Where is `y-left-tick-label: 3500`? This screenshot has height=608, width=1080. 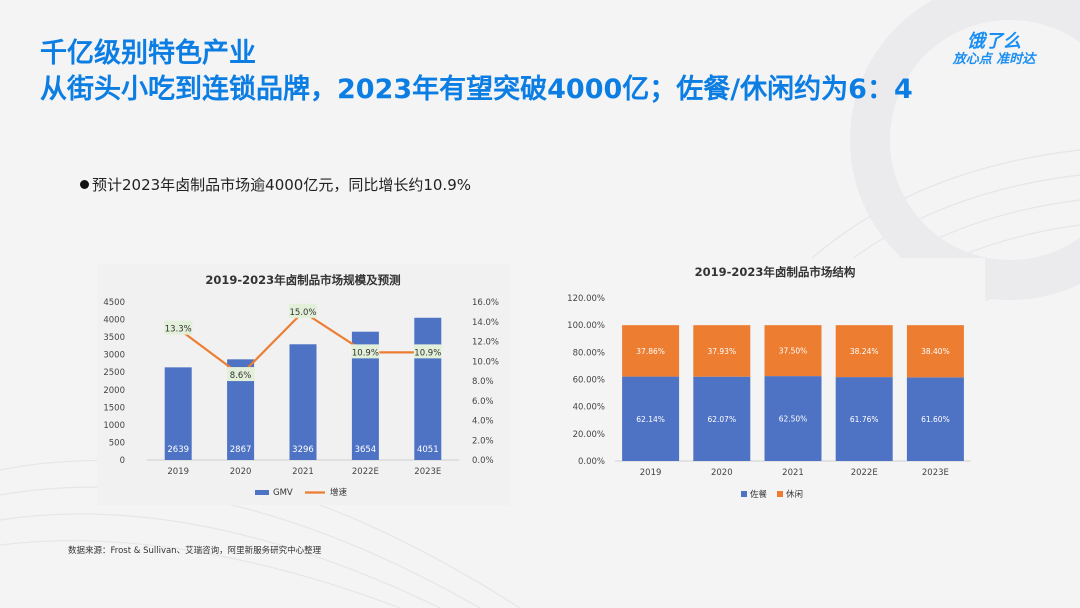
y-left-tick-label: 3500 is located at coordinates (114, 338).